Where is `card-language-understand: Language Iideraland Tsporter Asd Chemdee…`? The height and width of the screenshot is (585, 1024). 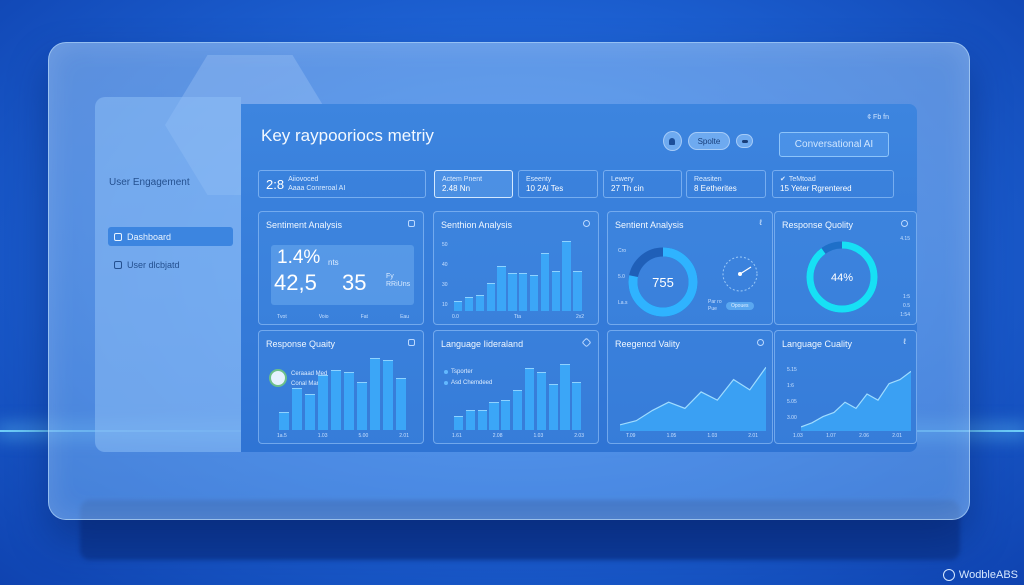 card-language-understand: Language Iideraland Tsporter Asd Chemdee… is located at coordinates (516, 387).